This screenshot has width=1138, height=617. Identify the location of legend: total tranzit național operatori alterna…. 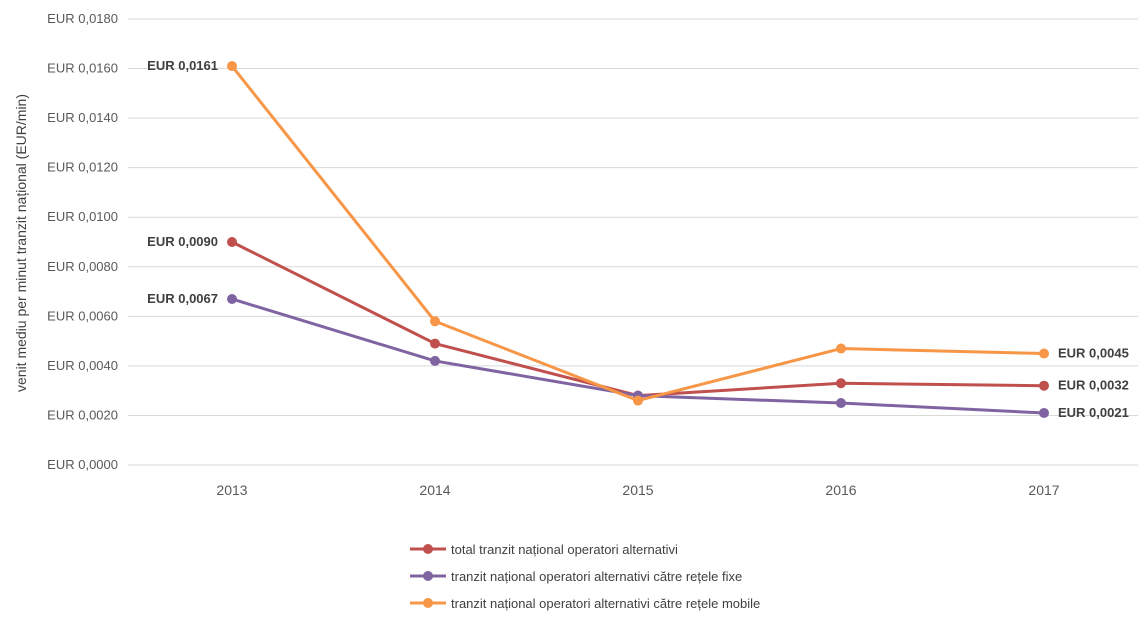
(585, 576).